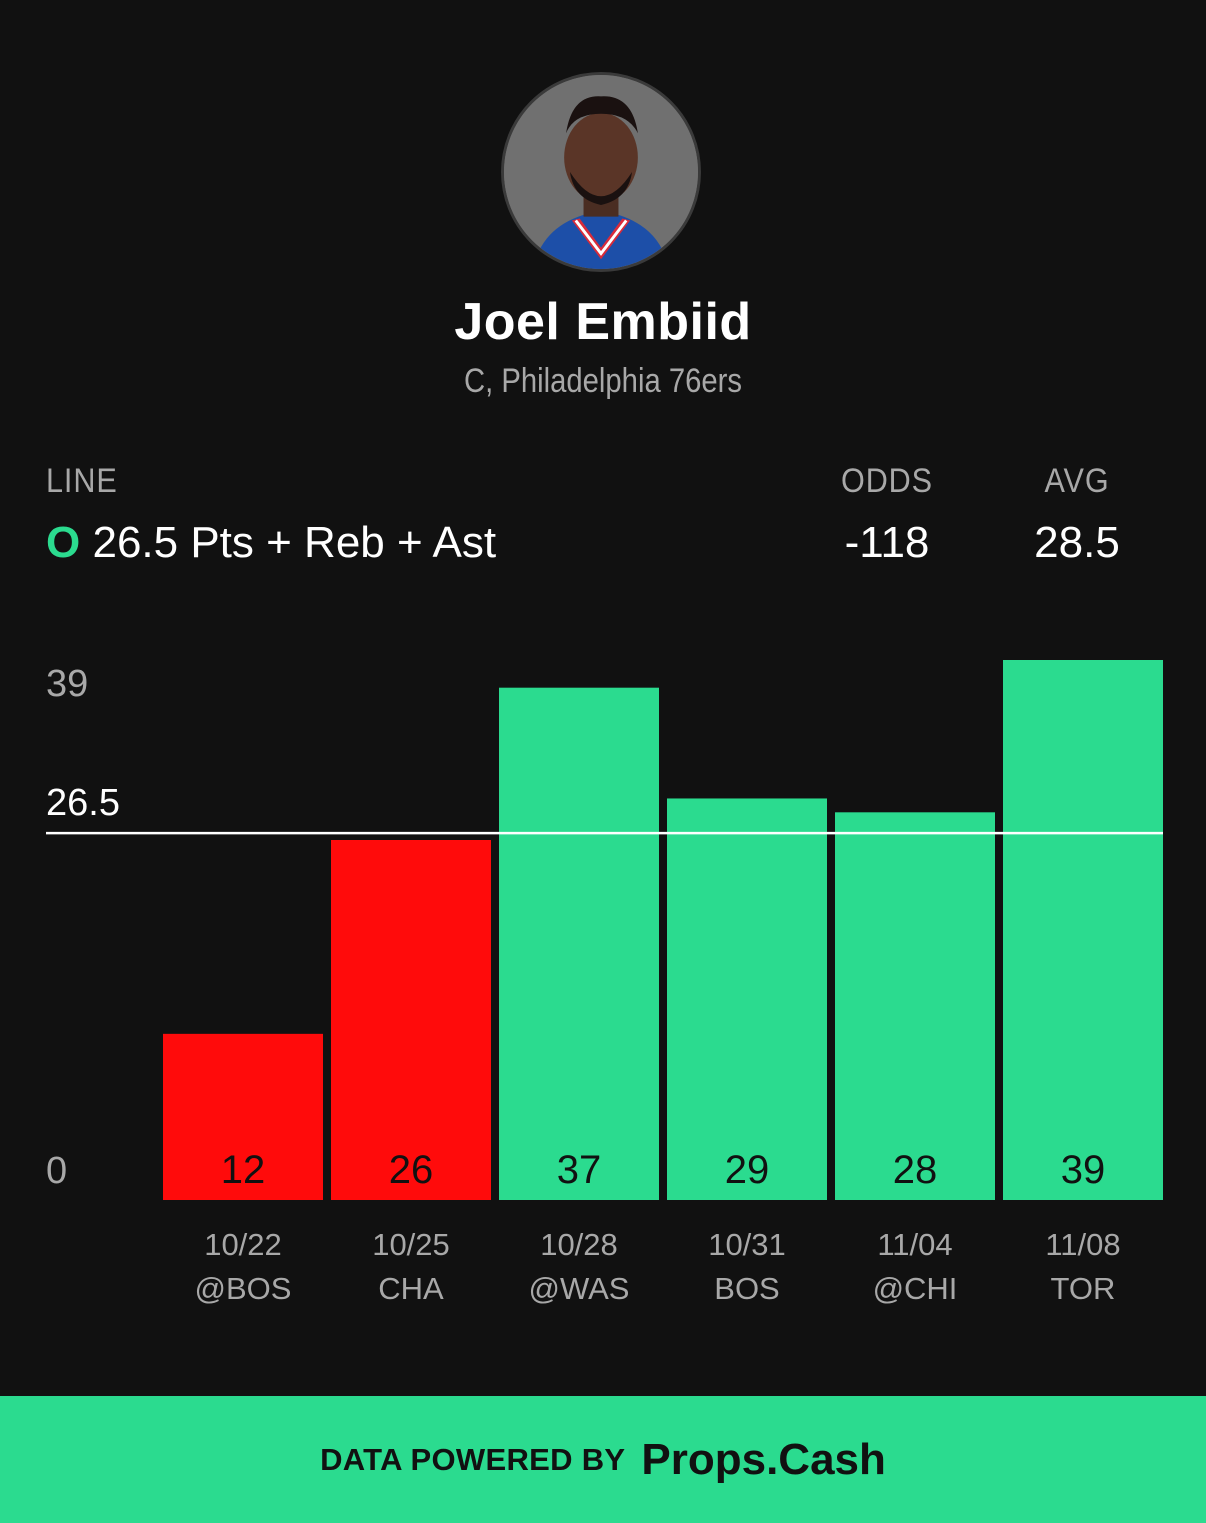  Describe the element at coordinates (243, 1244) in the screenshot. I see `x-tick-date: 10/22` at that location.